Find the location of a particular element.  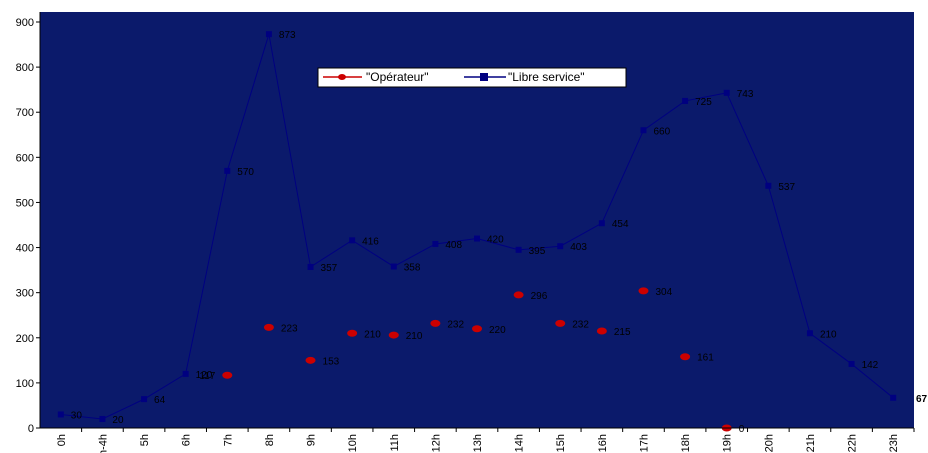

libre-service-data-label: 120 is located at coordinates (204, 375).